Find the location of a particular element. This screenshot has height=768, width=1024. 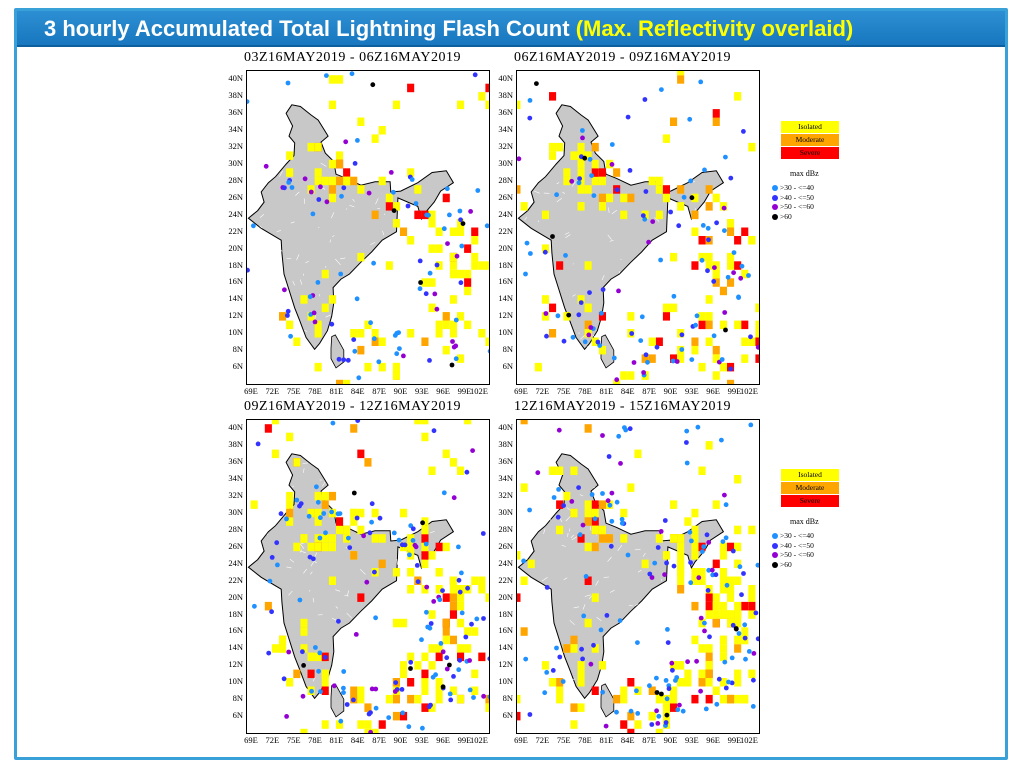

y-tick-label: 14N is located at coordinates (235, 647).